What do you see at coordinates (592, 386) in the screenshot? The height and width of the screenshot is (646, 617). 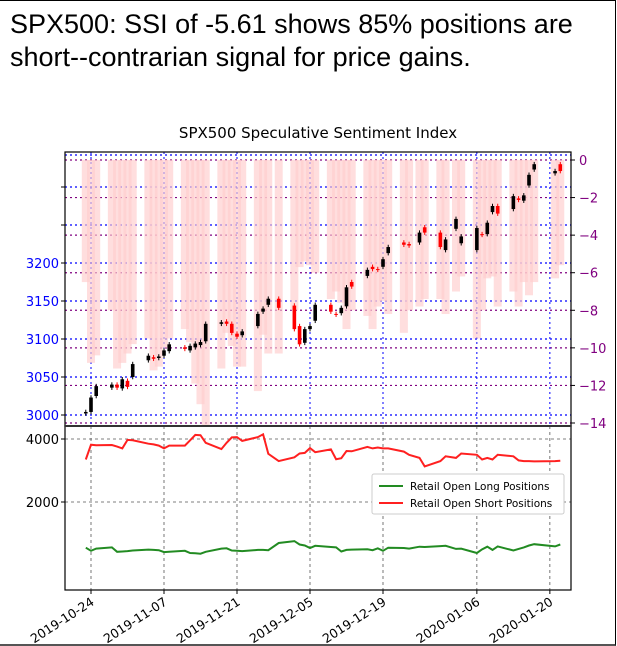 I see `ssi-tick-label: −12` at bounding box center [592, 386].